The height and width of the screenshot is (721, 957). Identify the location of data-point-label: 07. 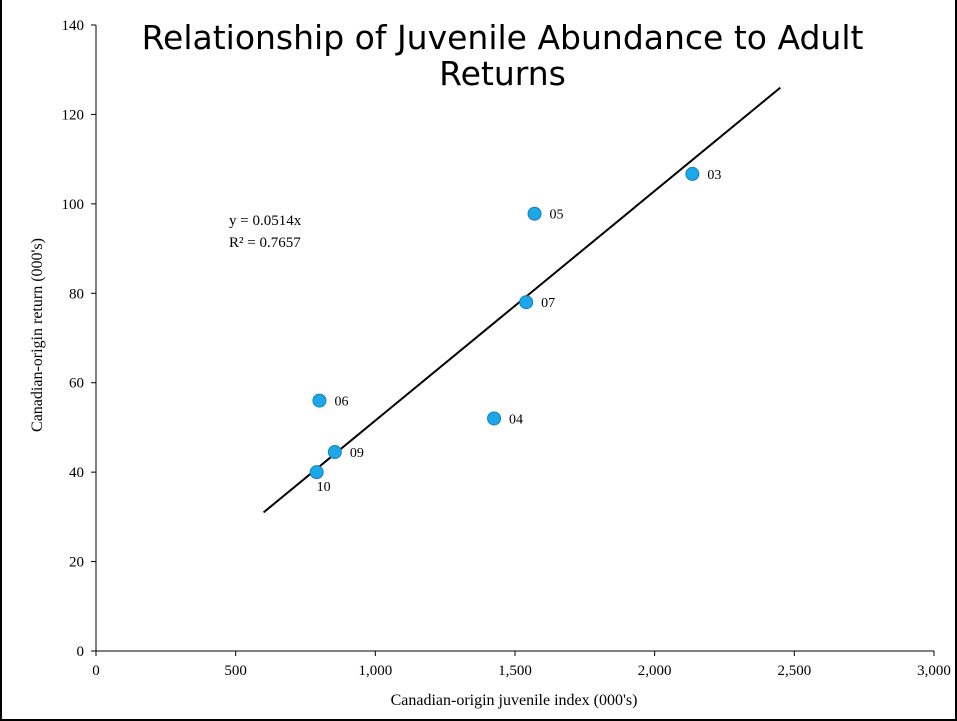
(548, 303).